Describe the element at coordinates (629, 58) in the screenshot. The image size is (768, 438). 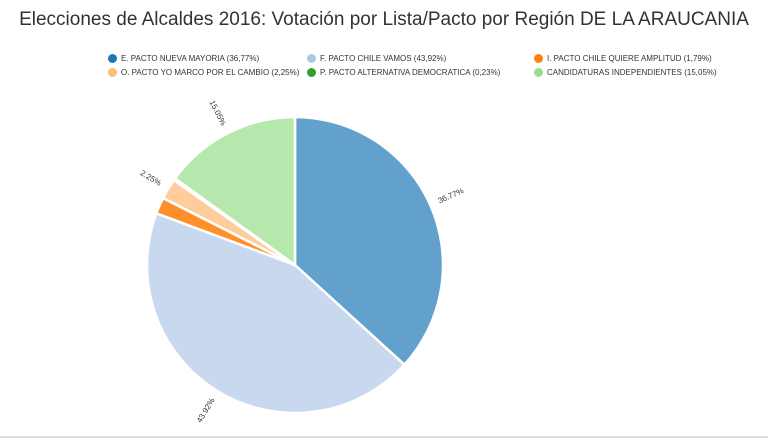
I see `legend-label: I. PACTO CHILE QUIERE AMPLITUD (1,79%)` at that location.